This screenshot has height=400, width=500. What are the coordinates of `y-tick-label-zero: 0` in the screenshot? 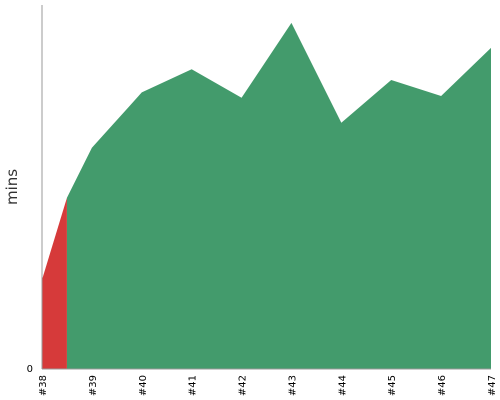 It's located at (30, 369).